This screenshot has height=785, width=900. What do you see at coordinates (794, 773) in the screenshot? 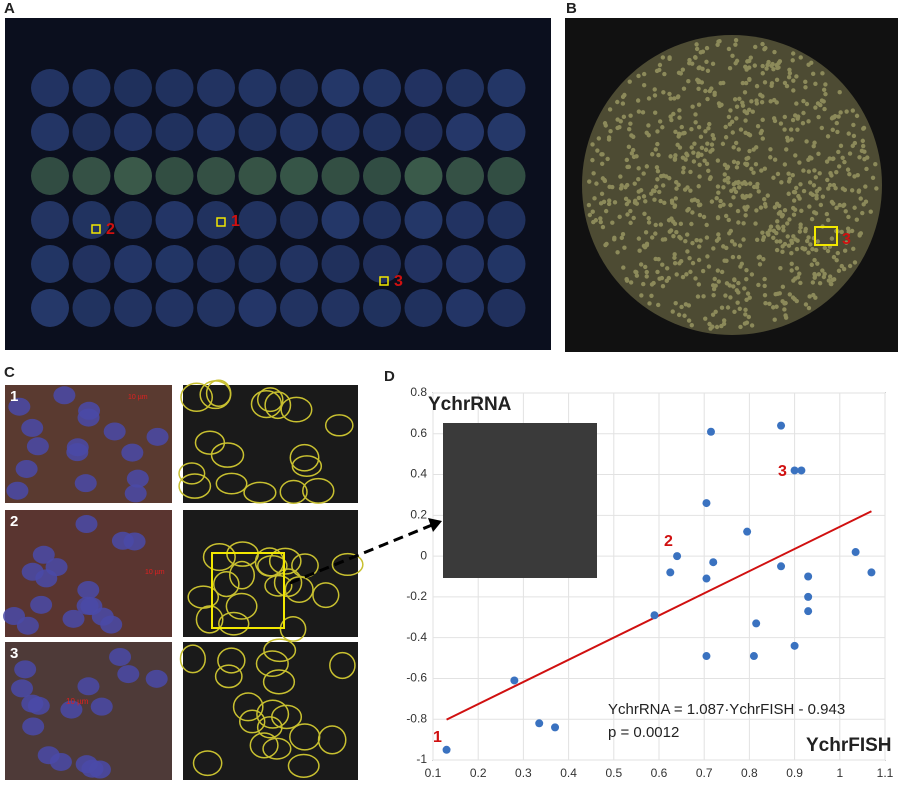
I see `x-tick-label: 0.9` at bounding box center [794, 773].